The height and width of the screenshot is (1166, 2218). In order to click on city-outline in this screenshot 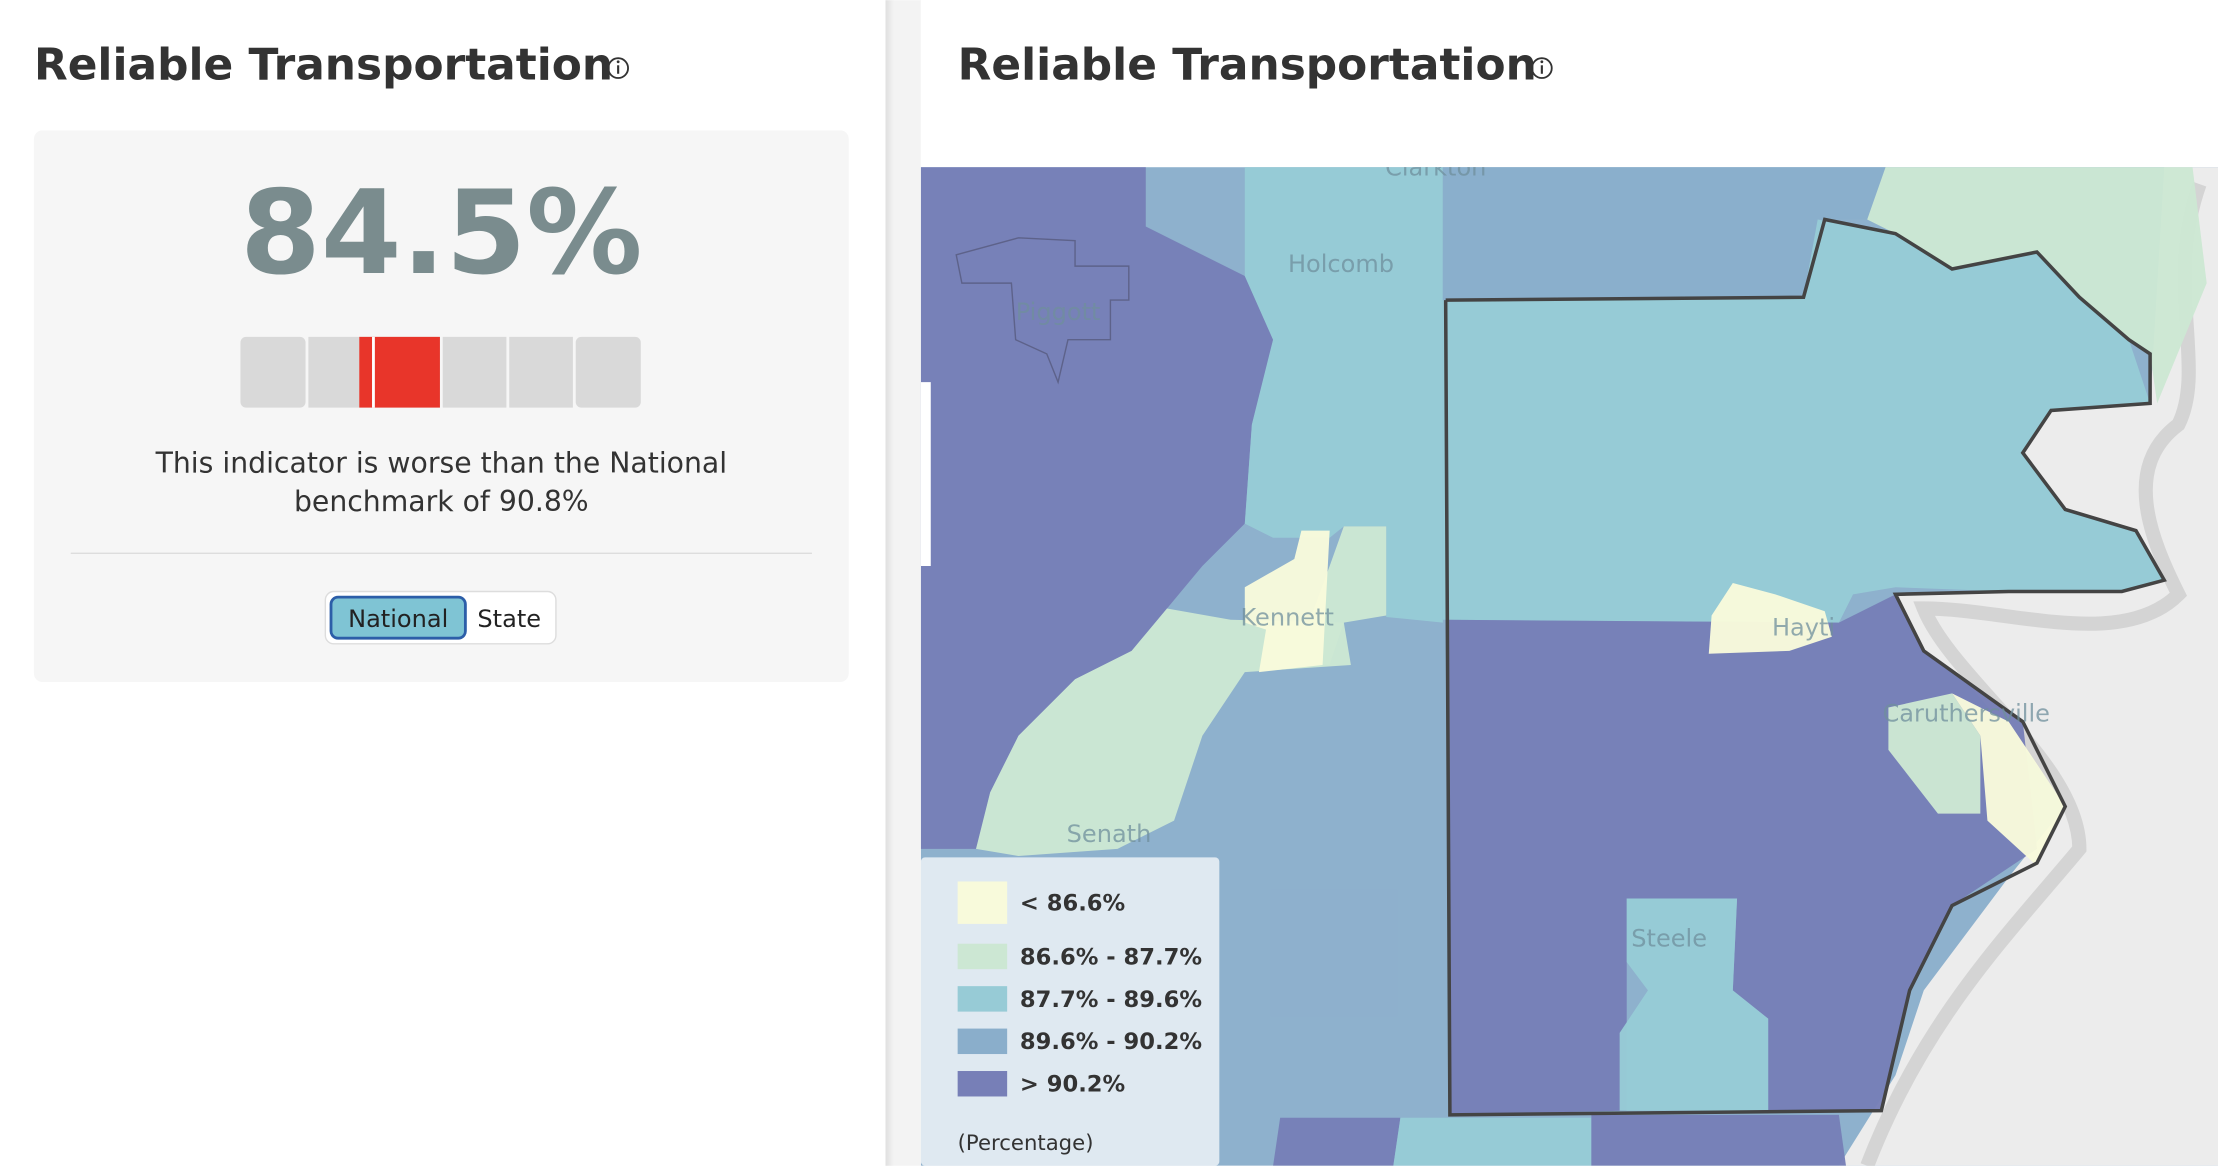, I will do `click(1042, 311)`.